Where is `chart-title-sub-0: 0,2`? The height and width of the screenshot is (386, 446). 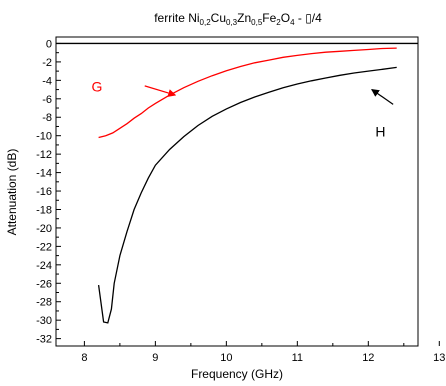
chart-title-sub-0: 0,2 is located at coordinates (206, 22).